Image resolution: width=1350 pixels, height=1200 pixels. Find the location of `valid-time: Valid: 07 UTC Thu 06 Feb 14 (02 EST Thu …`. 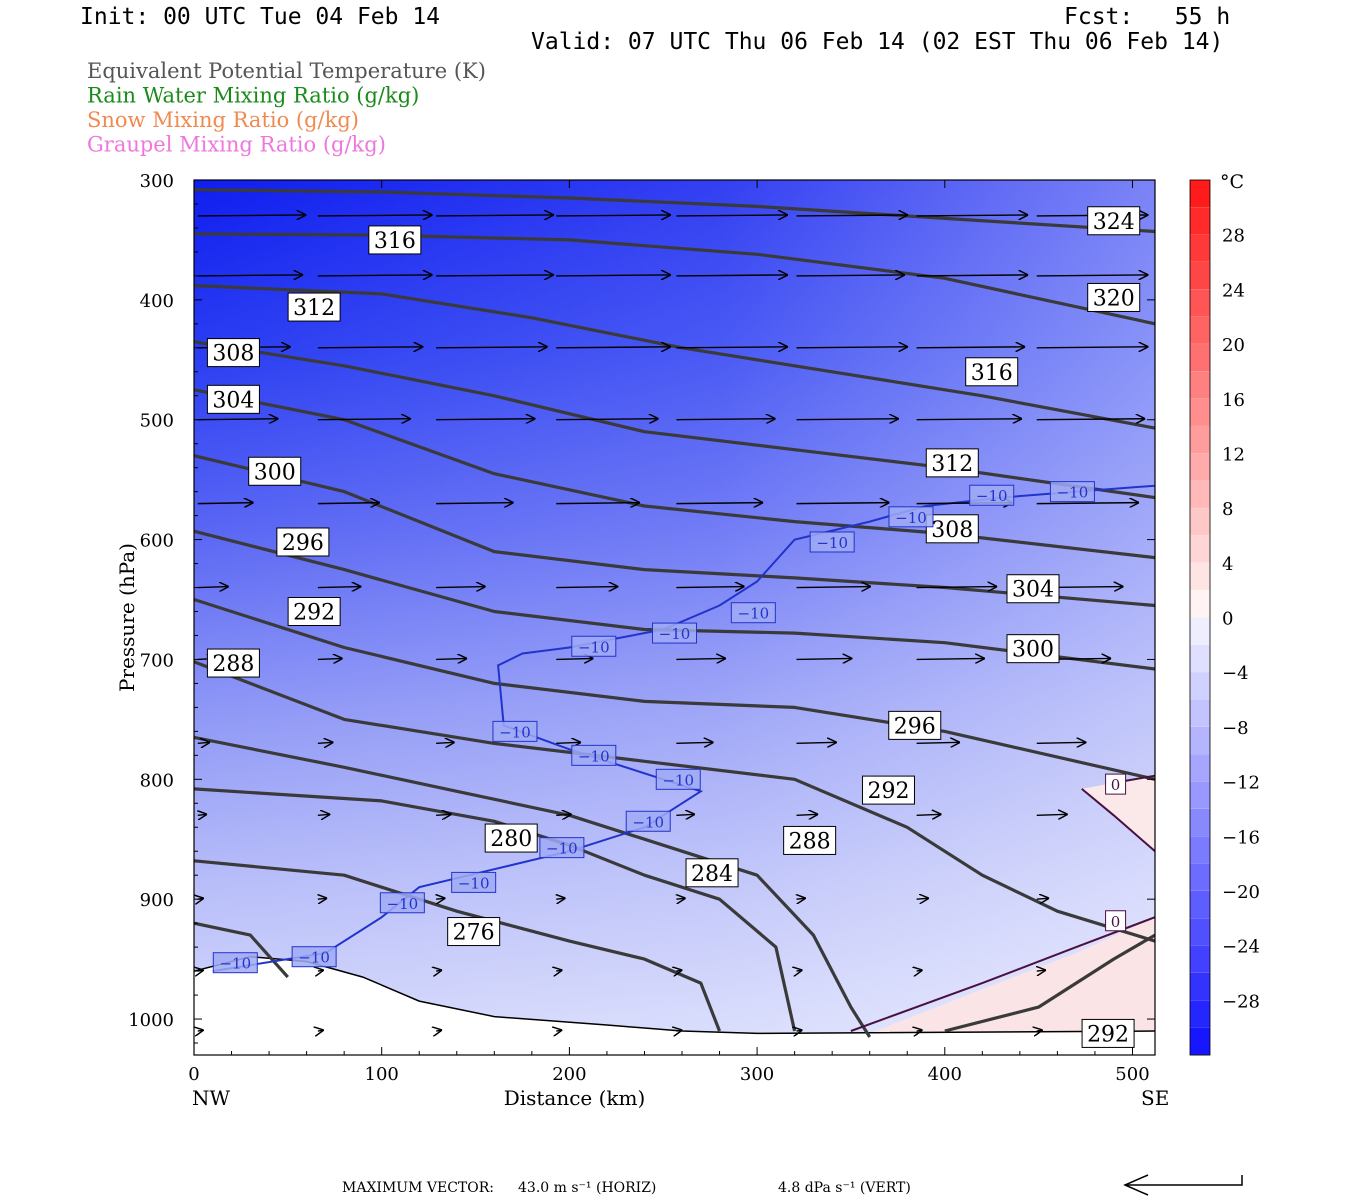

valid-time: Valid: 07 UTC Thu 06 Feb 14 (02 EST Thu … is located at coordinates (877, 42).